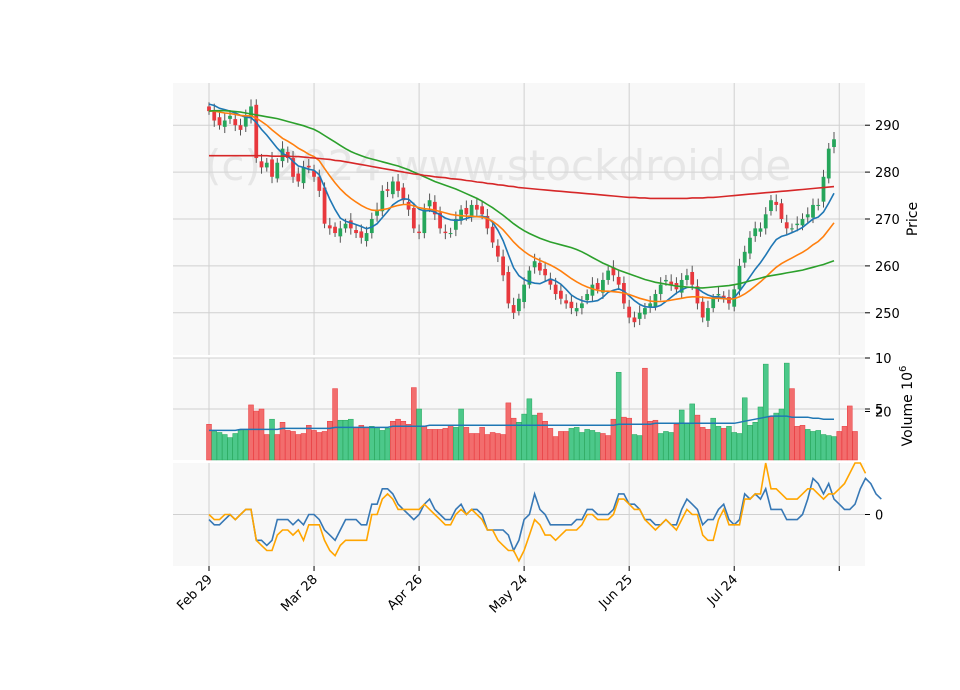 Image resolution: width=960 pixels, height=690 pixels. I want to click on x-tick-label: Apr 26, so click(405, 592).